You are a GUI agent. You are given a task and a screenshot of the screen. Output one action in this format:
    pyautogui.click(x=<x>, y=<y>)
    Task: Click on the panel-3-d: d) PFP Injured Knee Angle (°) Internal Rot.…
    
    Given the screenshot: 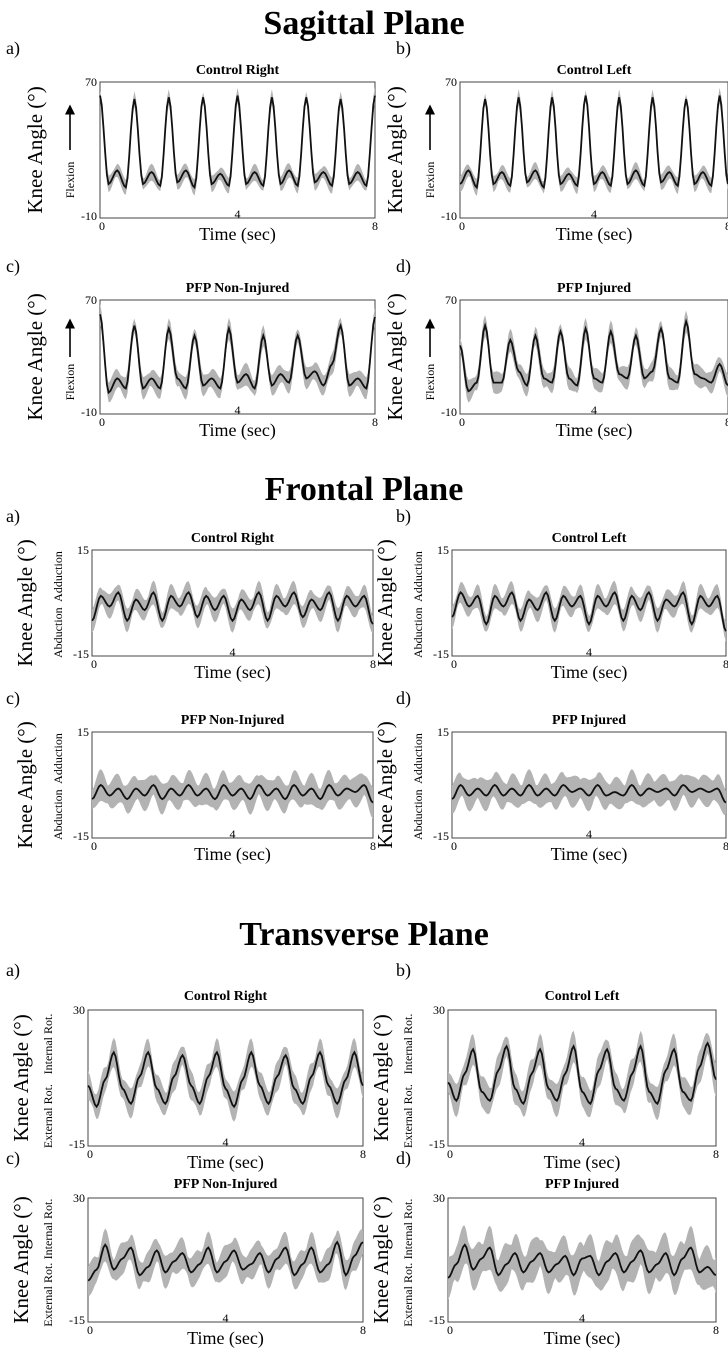 What is the action you would take?
    pyautogui.click(x=544, y=1248)
    